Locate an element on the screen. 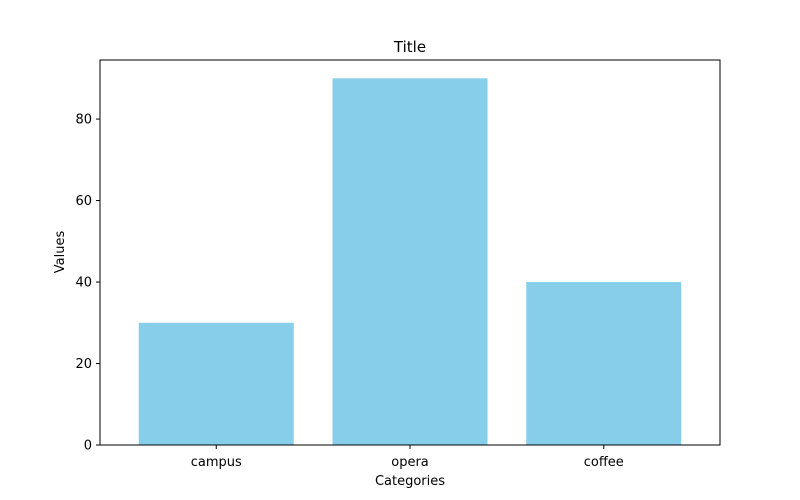 The height and width of the screenshot is (500, 800). x-tick-label: campus is located at coordinates (216, 462).